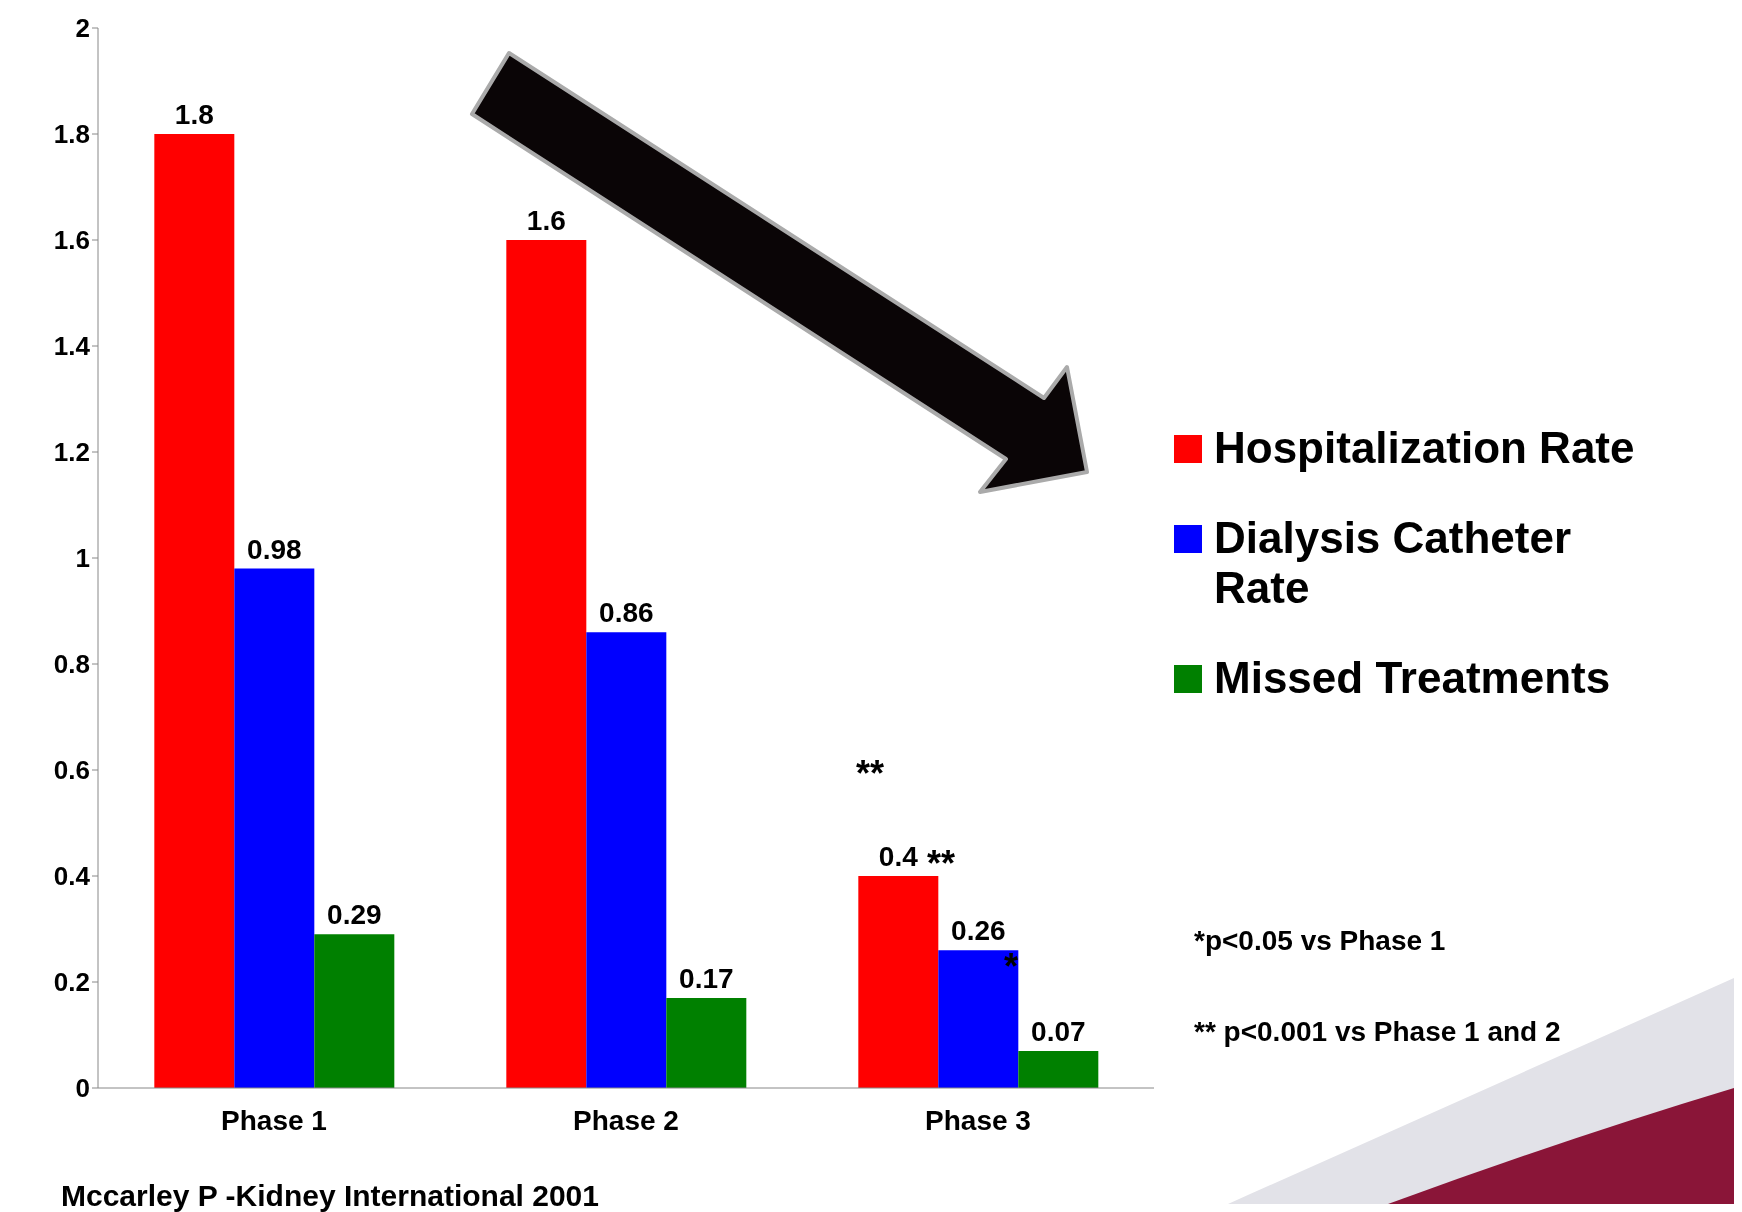  What do you see at coordinates (1393, 563) in the screenshot?
I see `legend-label: Dialysis Catheter Rate` at bounding box center [1393, 563].